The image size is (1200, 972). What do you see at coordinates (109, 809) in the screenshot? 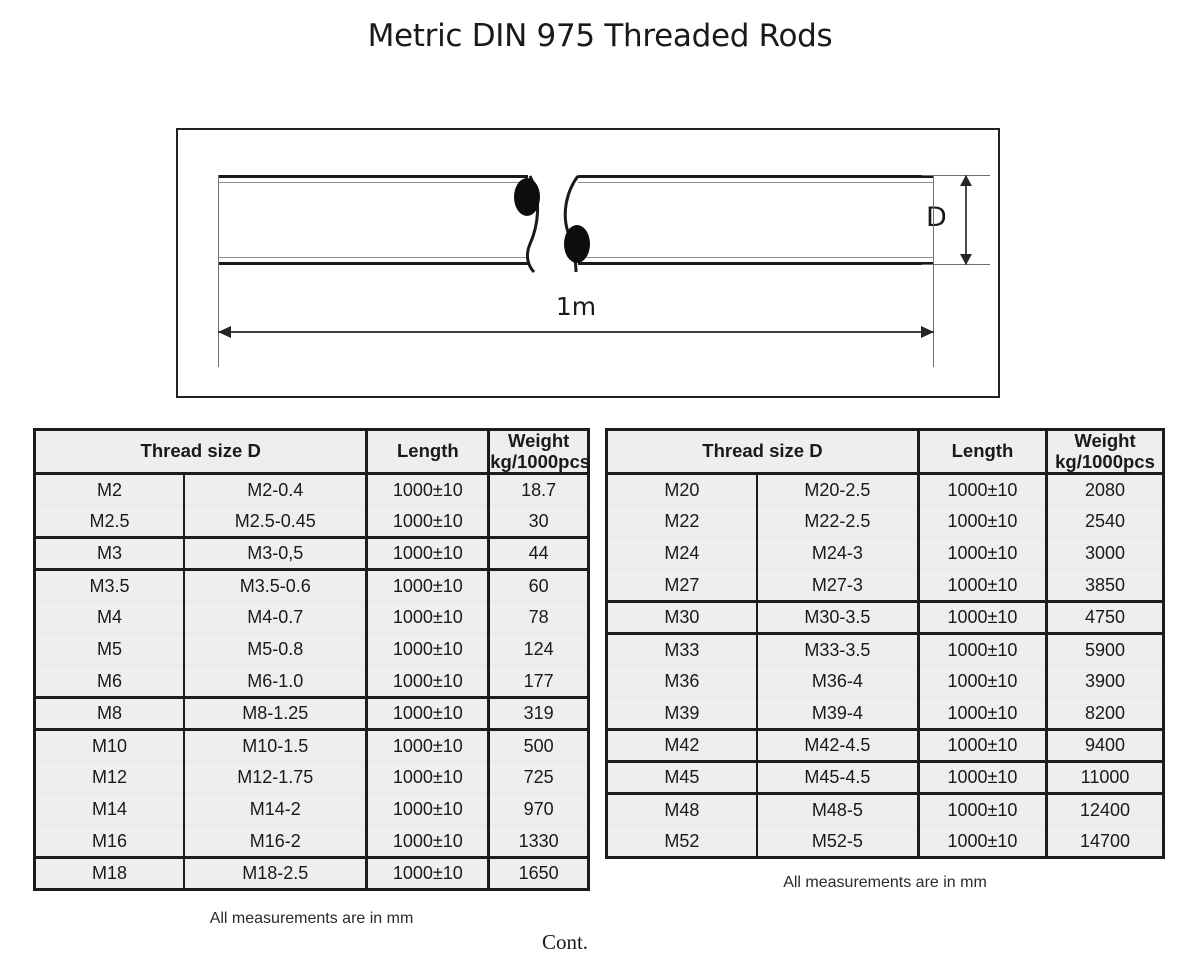
I see `cell-thread-size: M14` at bounding box center [109, 809].